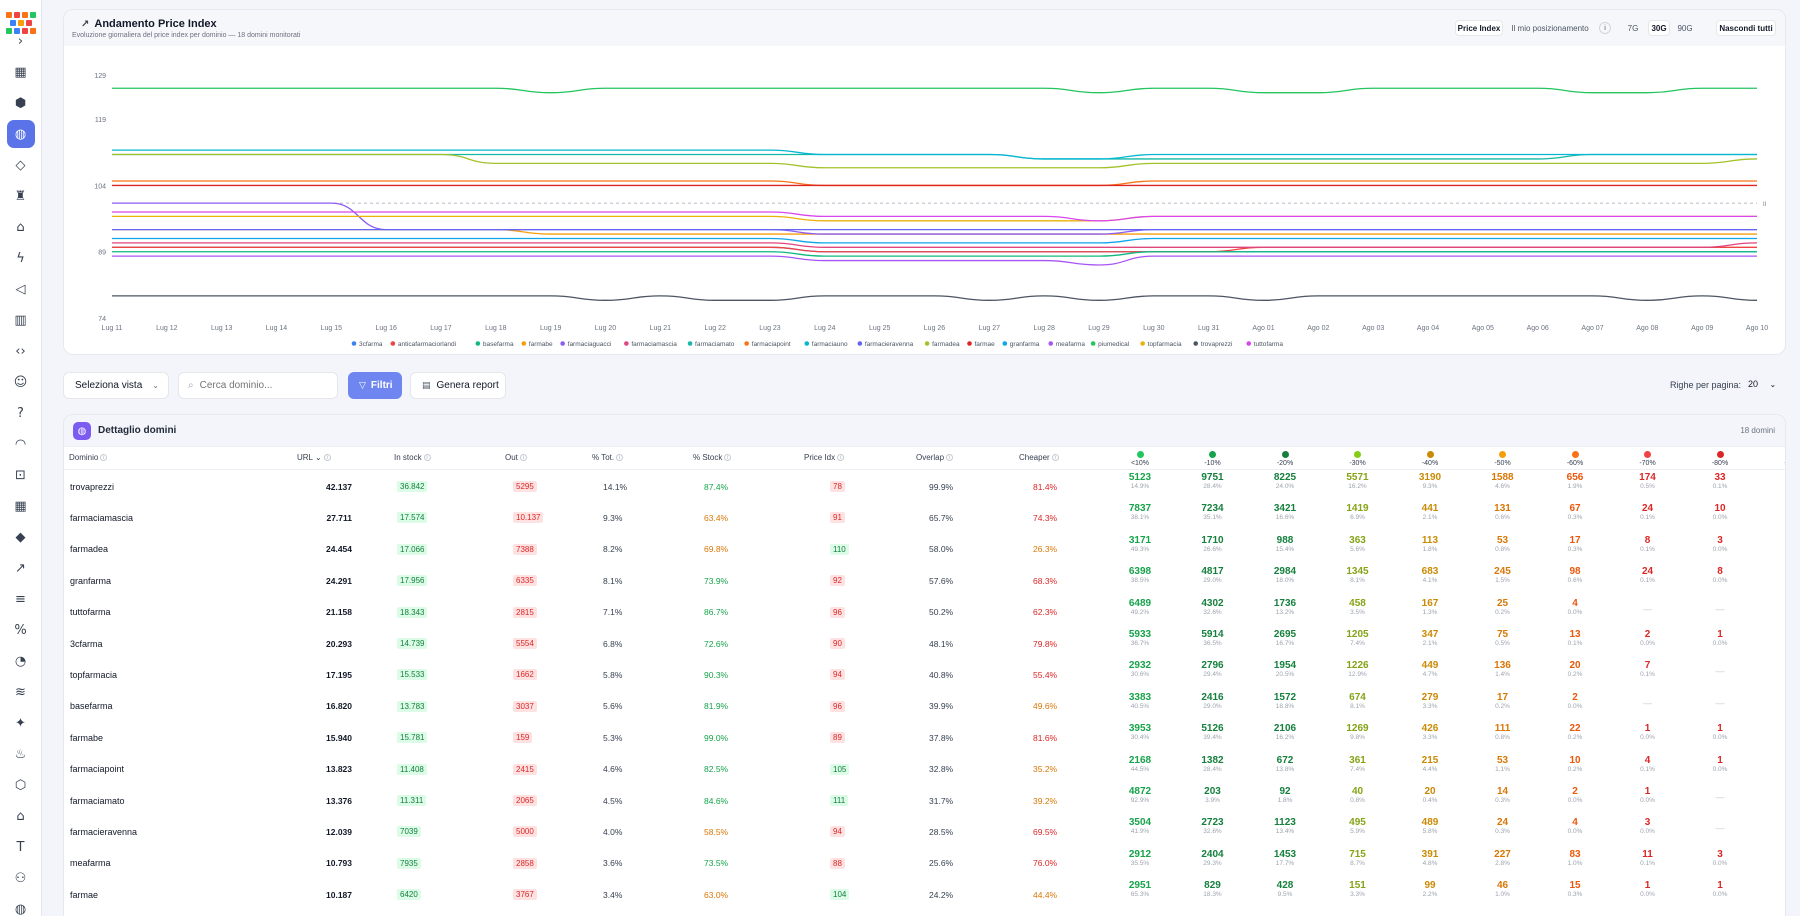 This screenshot has height=916, width=1800. Describe the element at coordinates (20, 413) in the screenshot. I see `help-icon: ?` at that location.